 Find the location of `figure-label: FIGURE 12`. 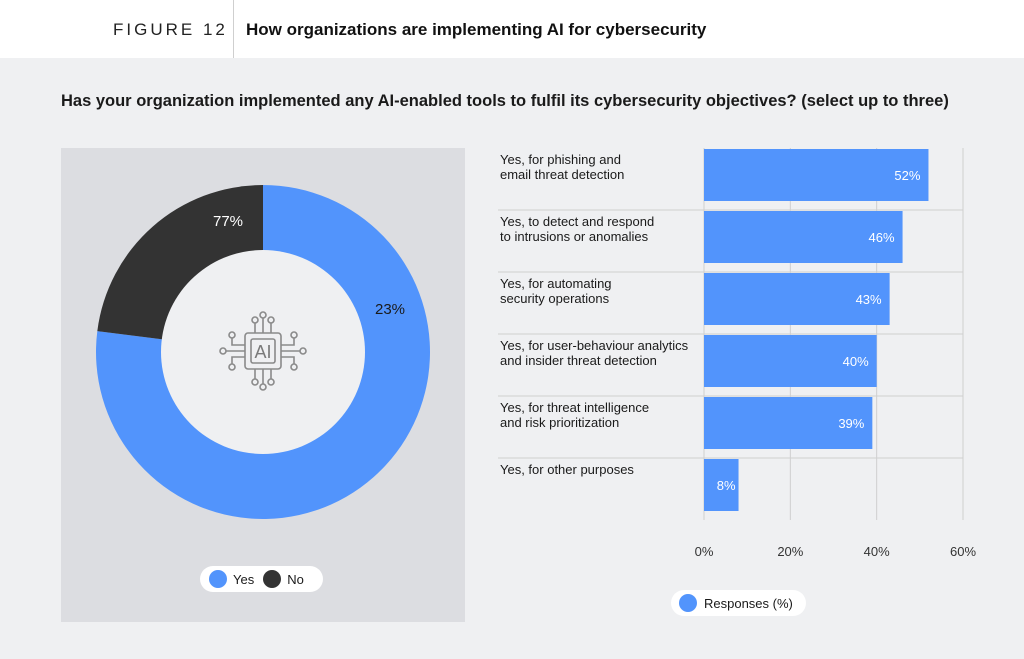

figure-label: FIGURE 12 is located at coordinates (170, 29).